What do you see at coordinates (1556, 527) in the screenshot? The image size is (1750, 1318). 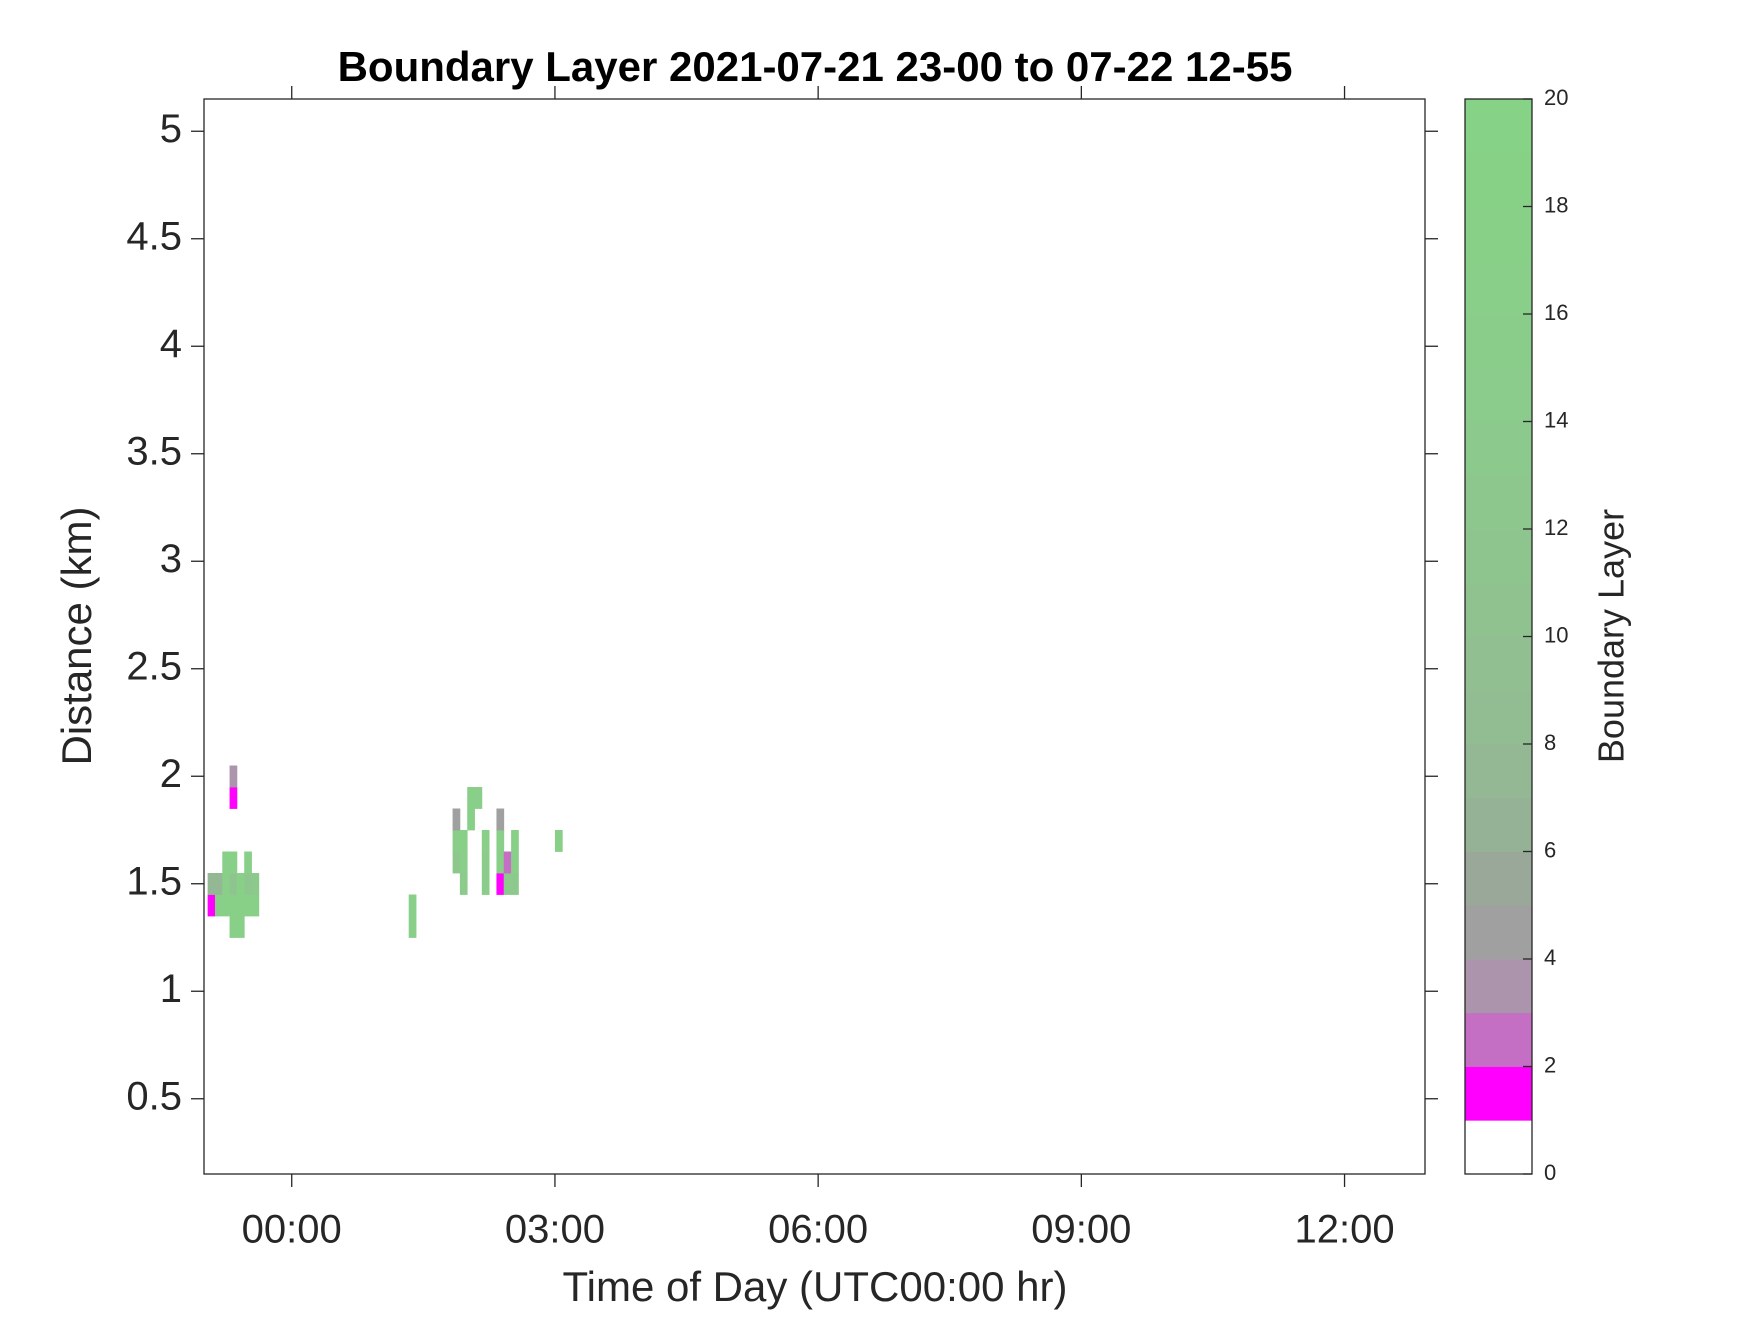 I see `colorbar-tick-label: 12` at bounding box center [1556, 527].